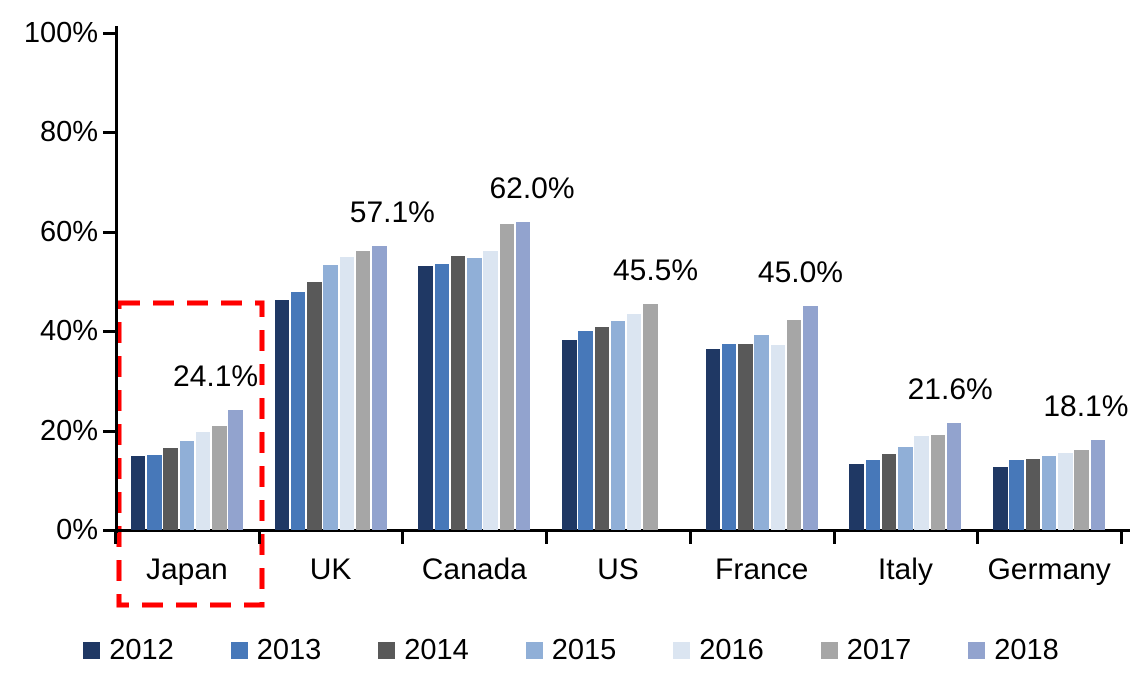 This screenshot has height=683, width=1142. I want to click on bar-us-2015, so click(618, 425).